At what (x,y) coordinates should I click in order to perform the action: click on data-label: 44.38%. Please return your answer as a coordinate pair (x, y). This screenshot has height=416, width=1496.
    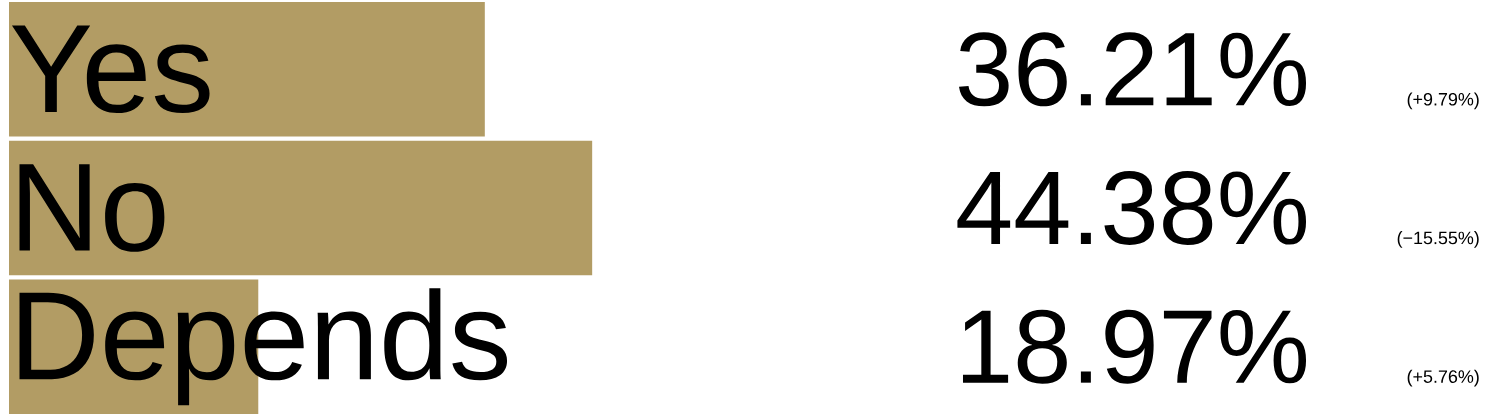
    Looking at the image, I should click on (1132, 208).